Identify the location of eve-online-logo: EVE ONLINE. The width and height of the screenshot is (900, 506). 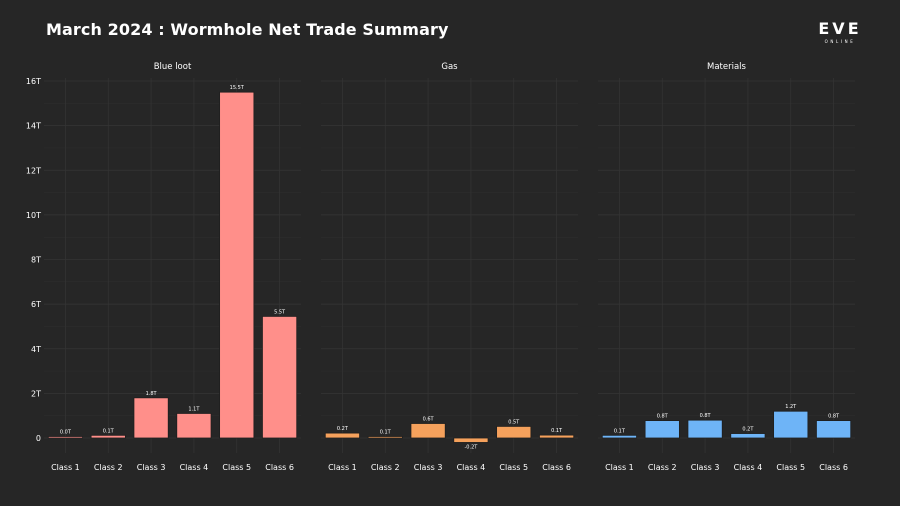
(840, 33).